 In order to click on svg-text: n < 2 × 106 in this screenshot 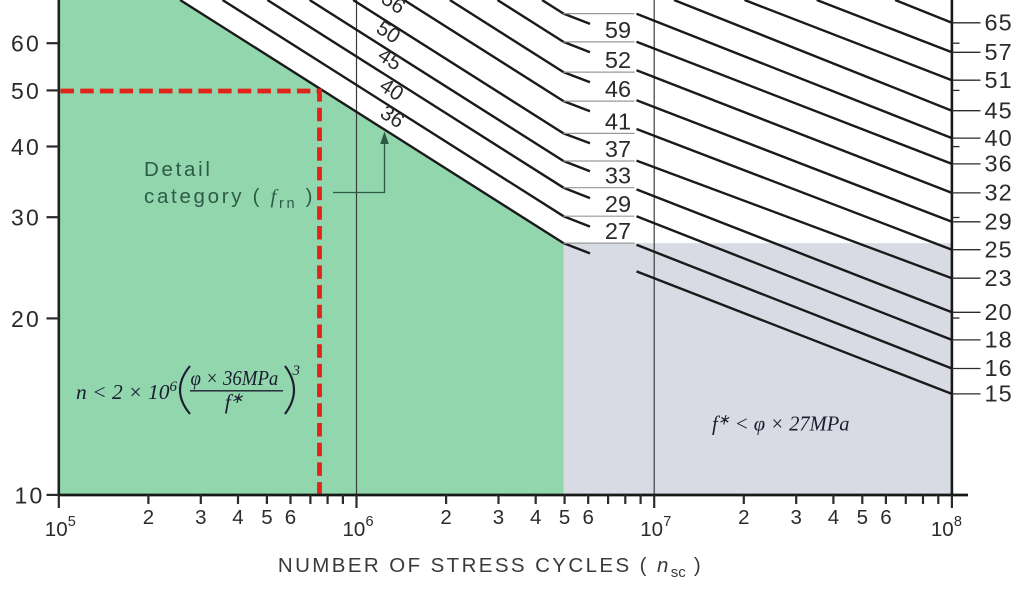, I will do `click(127, 391)`.